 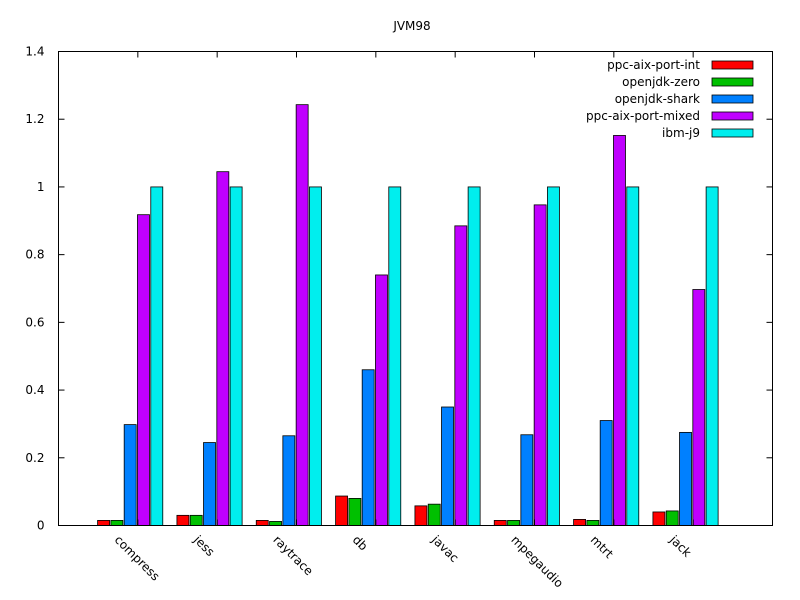 What do you see at coordinates (34, 255) in the screenshot?
I see `y-tick-label: 0.8` at bounding box center [34, 255].